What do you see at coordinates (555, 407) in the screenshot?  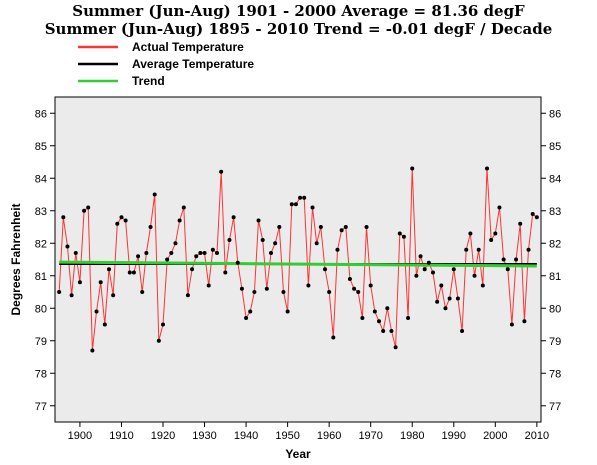 I see `y-tick-label-right: 77` at bounding box center [555, 407].